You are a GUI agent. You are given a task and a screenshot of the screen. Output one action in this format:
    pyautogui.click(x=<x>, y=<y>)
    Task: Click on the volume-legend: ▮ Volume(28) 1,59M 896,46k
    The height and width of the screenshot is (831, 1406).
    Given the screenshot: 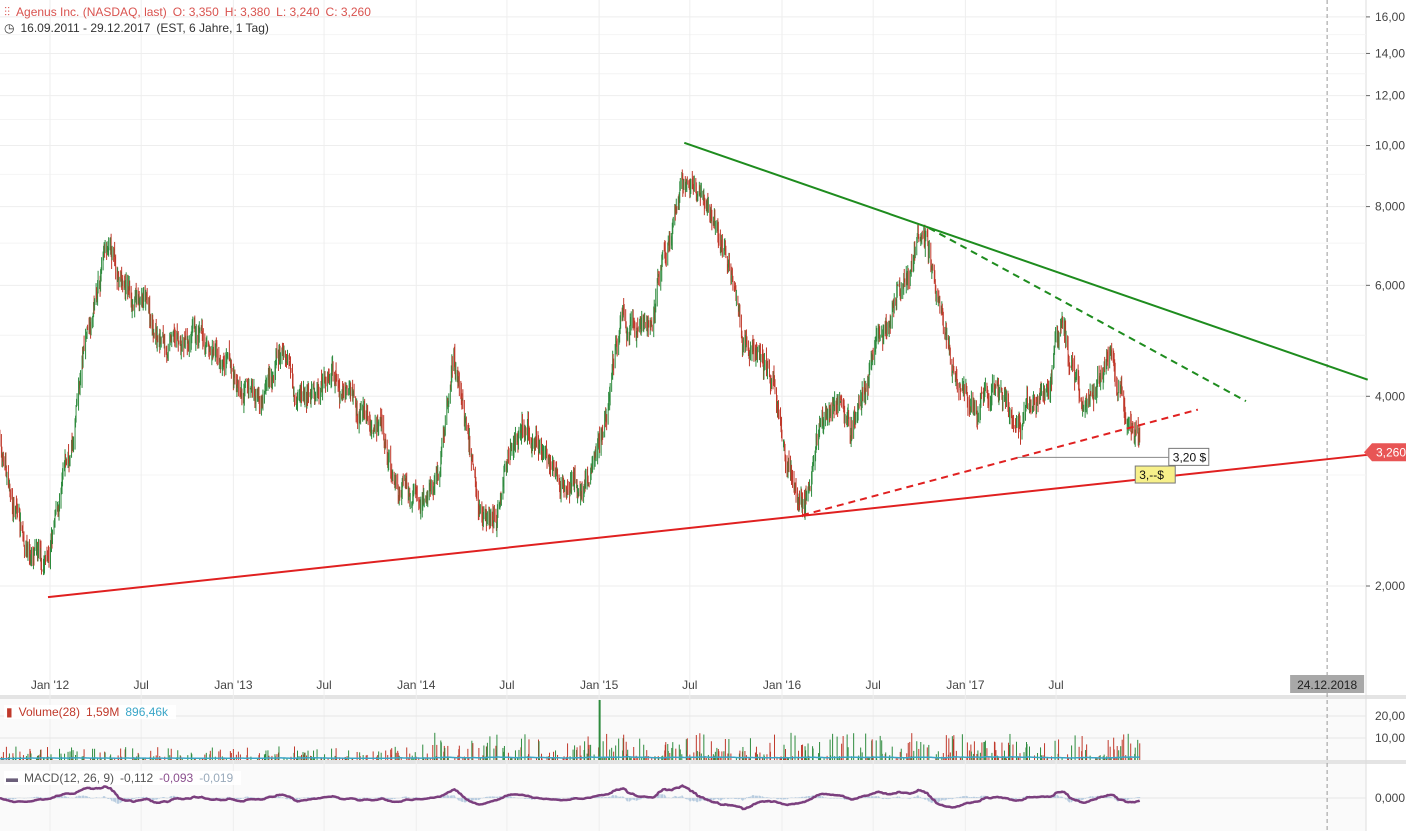 What is the action you would take?
    pyautogui.click(x=90, y=712)
    